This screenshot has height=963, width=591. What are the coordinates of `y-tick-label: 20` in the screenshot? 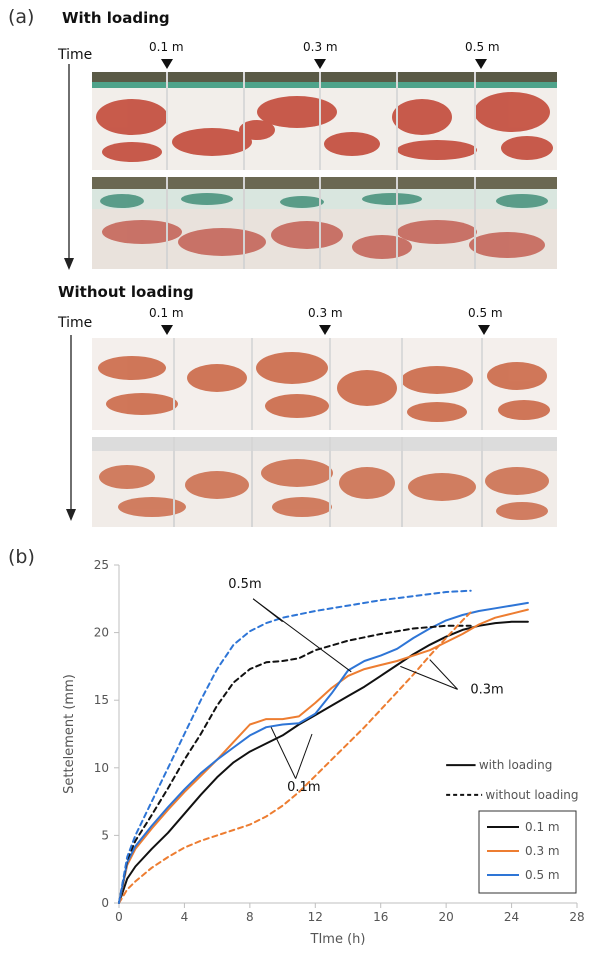 It's located at (101, 633).